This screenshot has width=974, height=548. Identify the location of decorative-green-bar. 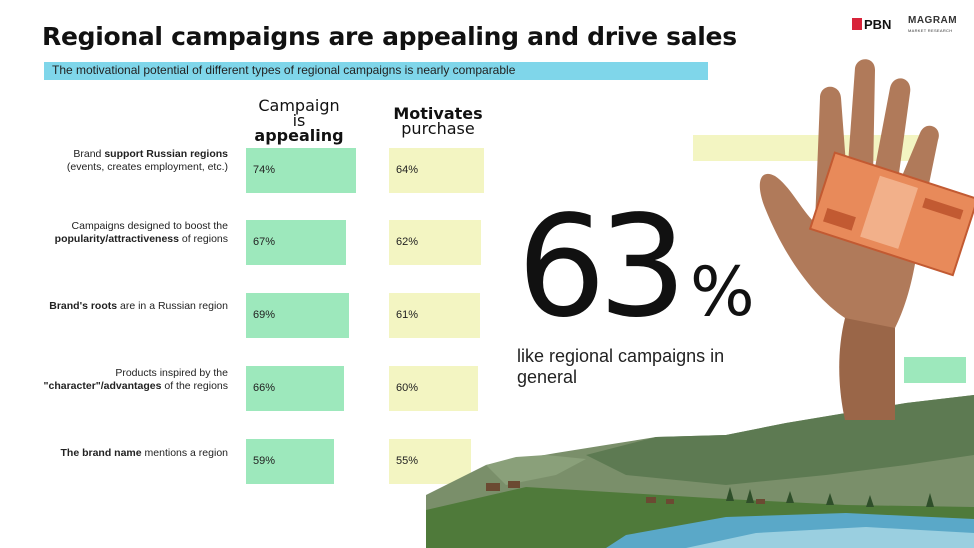
(935, 370).